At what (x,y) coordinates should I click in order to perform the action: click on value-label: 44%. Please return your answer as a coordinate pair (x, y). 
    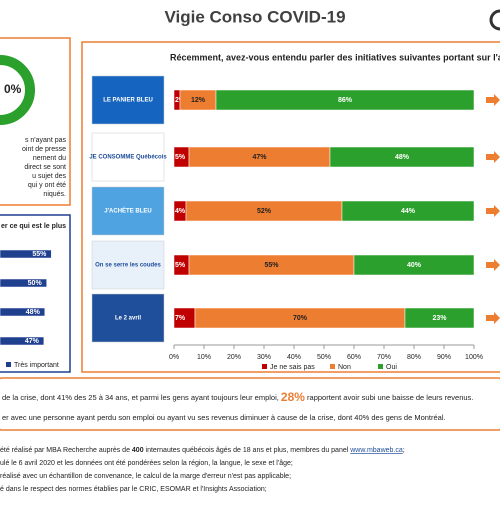
    Looking at the image, I should click on (408, 211).